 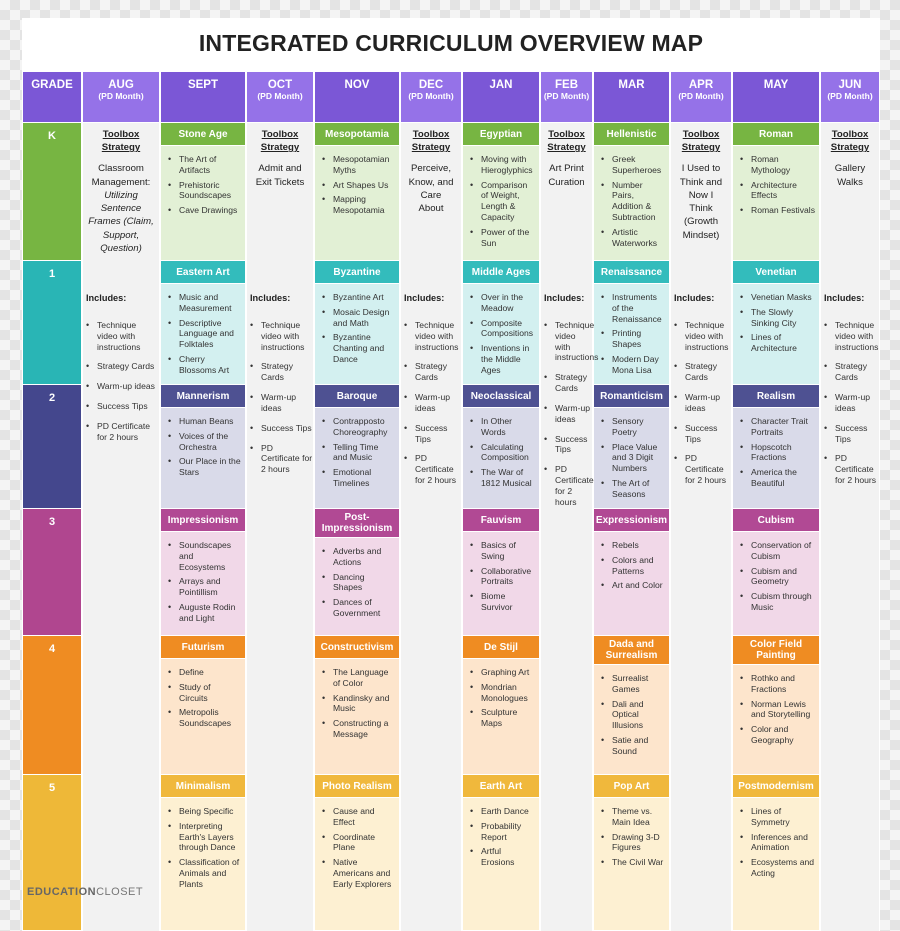 What do you see at coordinates (501, 329) in the screenshot?
I see `list-item: Composite Compositions` at bounding box center [501, 329].